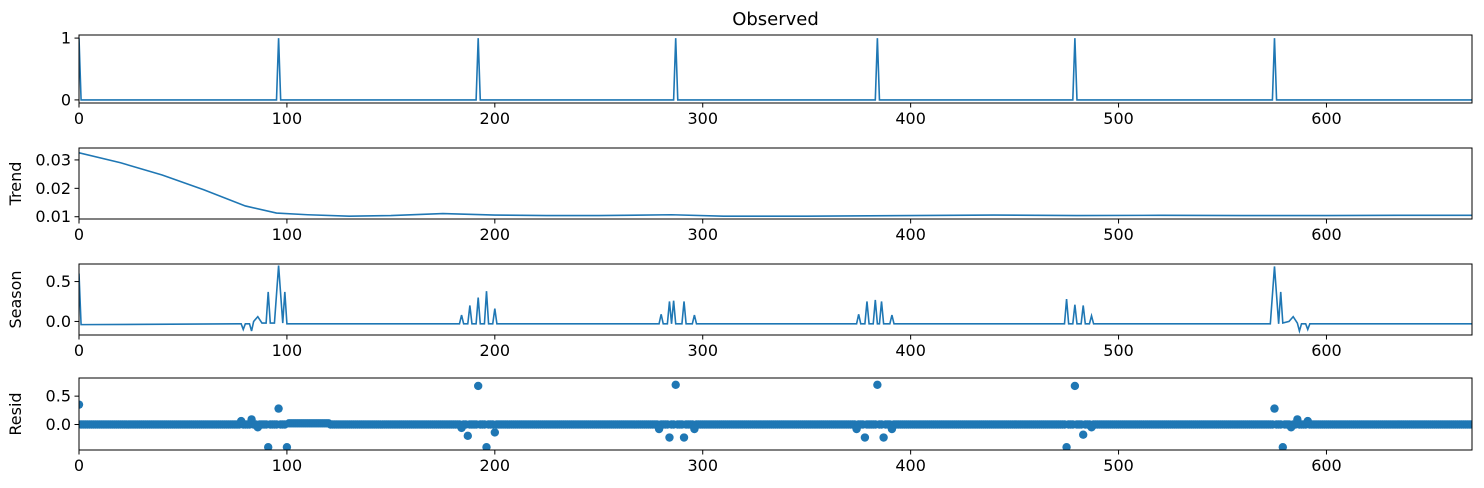 This screenshot has width=1484, height=488. Describe the element at coordinates (775, 19) in the screenshot. I see `subplot-title: Observed` at that location.